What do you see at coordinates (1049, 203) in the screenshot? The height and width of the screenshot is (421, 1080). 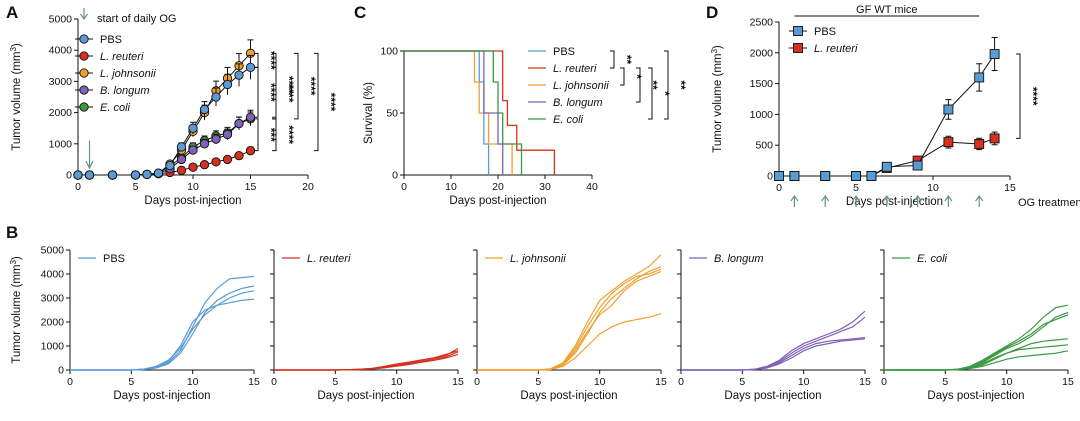 I see `panel-d-treatment-label: OG treatments` at bounding box center [1049, 203].